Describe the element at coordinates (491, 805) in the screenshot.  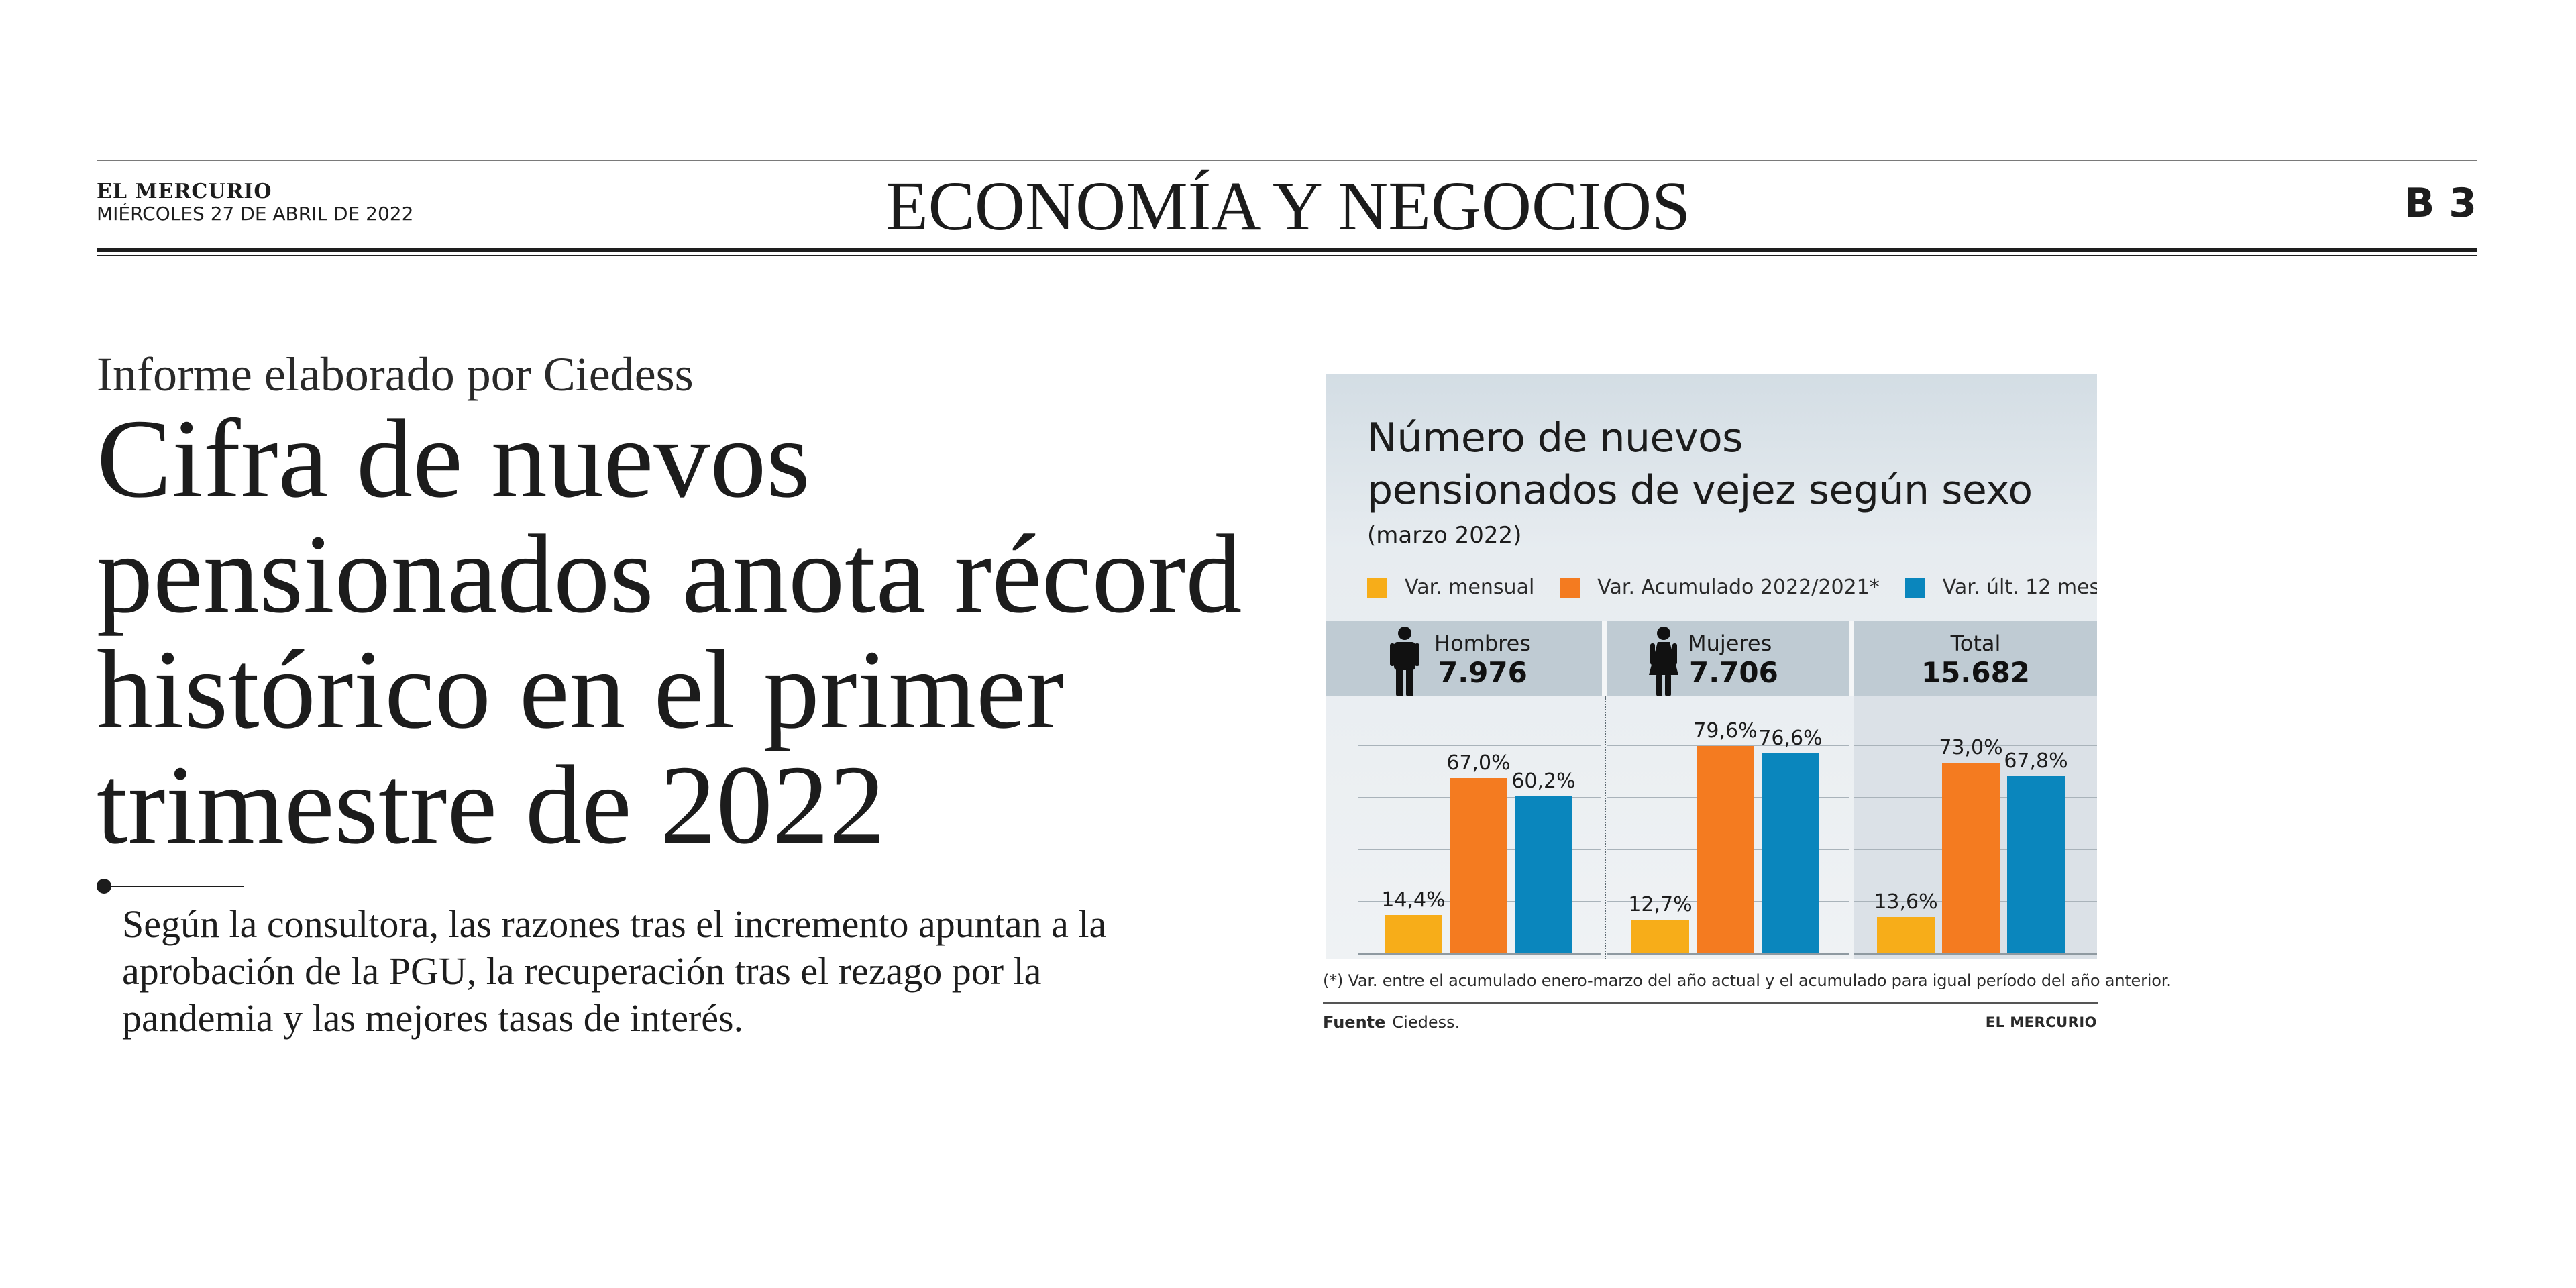
I see `headline-line: trimestre de 2022` at that location.